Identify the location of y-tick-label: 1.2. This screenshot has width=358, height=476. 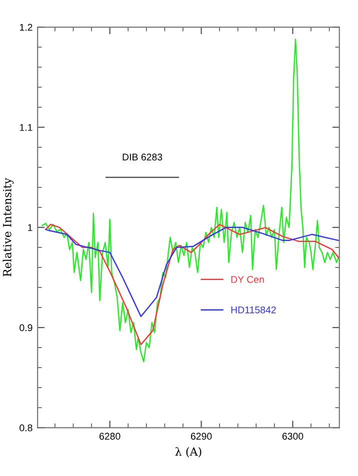
(26, 27).